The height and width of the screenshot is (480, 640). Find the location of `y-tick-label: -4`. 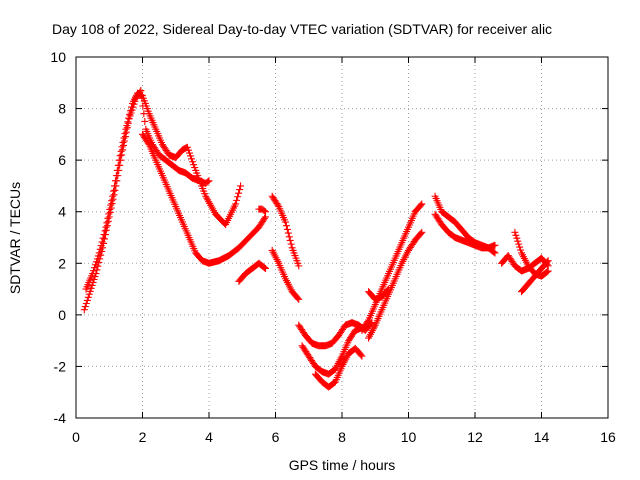

y-tick-label: -4 is located at coordinates (60, 418).